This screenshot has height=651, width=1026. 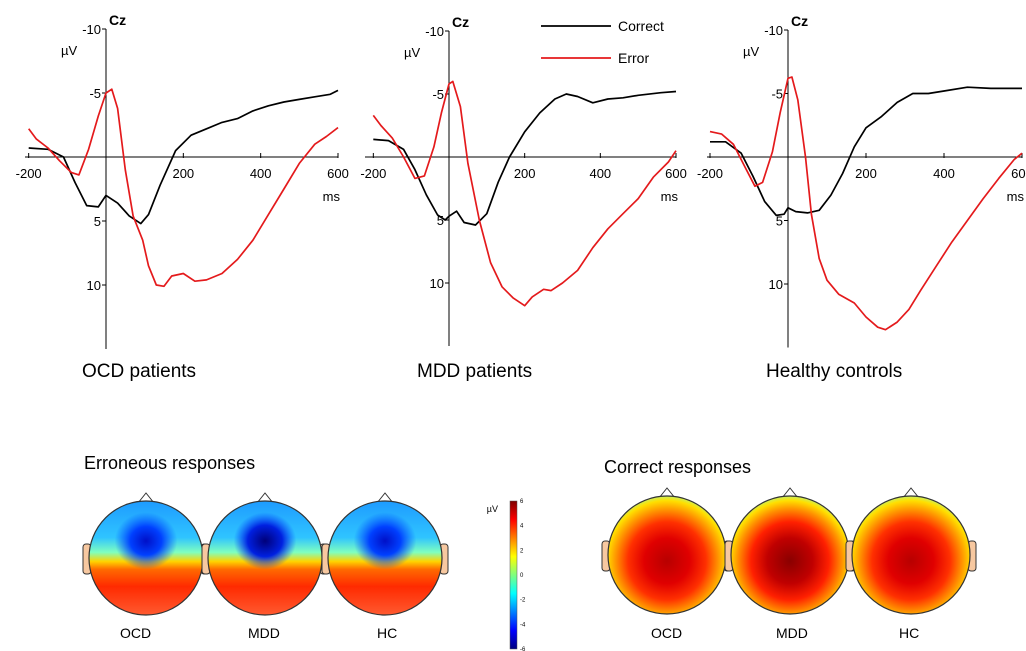 I want to click on topomap-err-ocd, so click(x=146, y=554).